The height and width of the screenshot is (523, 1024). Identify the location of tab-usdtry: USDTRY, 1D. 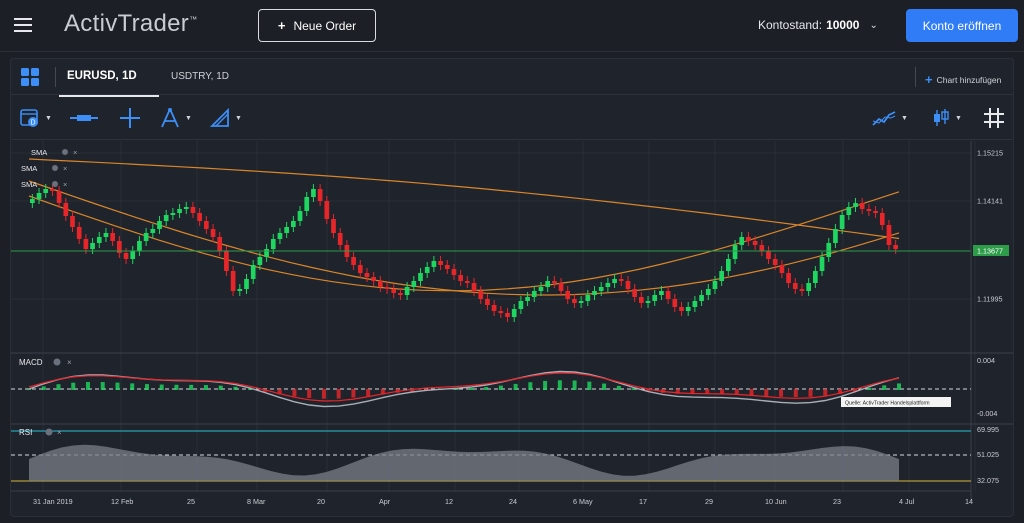
(200, 76).